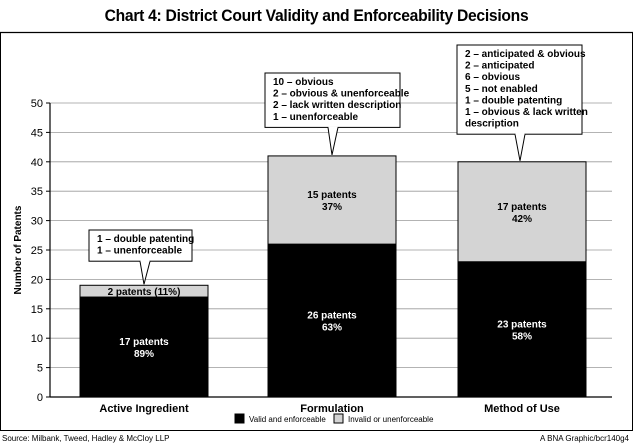  What do you see at coordinates (492, 124) in the screenshot?
I see `annotation-text: description` at bounding box center [492, 124].